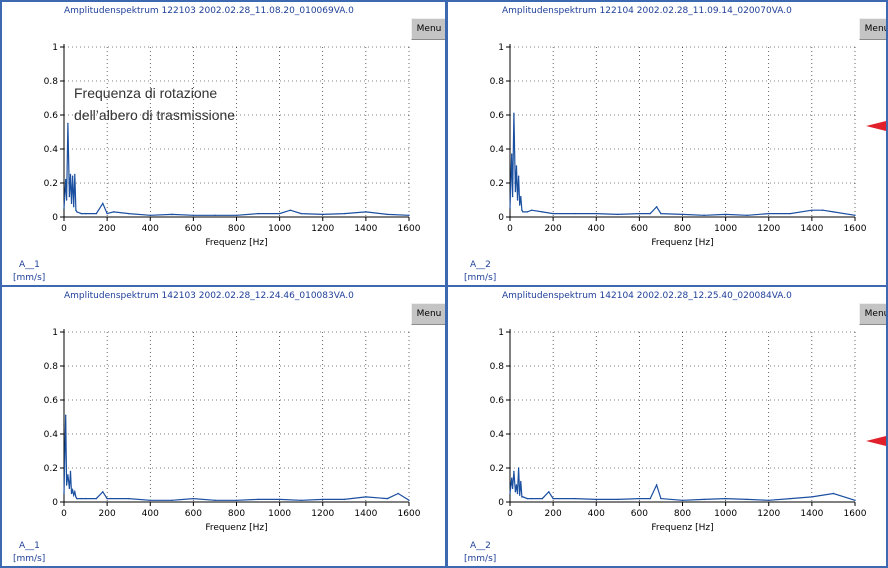  Describe the element at coordinates (29, 278) in the screenshot. I see `unit-label: [mm/s]` at that location.